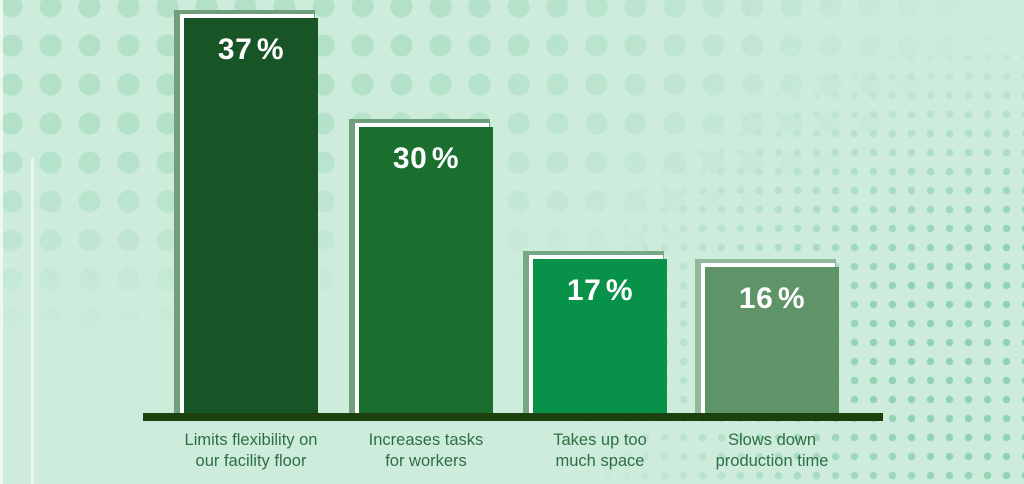 Image resolution: width=1024 pixels, height=484 pixels. I want to click on bar-group-1: 37 %, so click(246, 212).